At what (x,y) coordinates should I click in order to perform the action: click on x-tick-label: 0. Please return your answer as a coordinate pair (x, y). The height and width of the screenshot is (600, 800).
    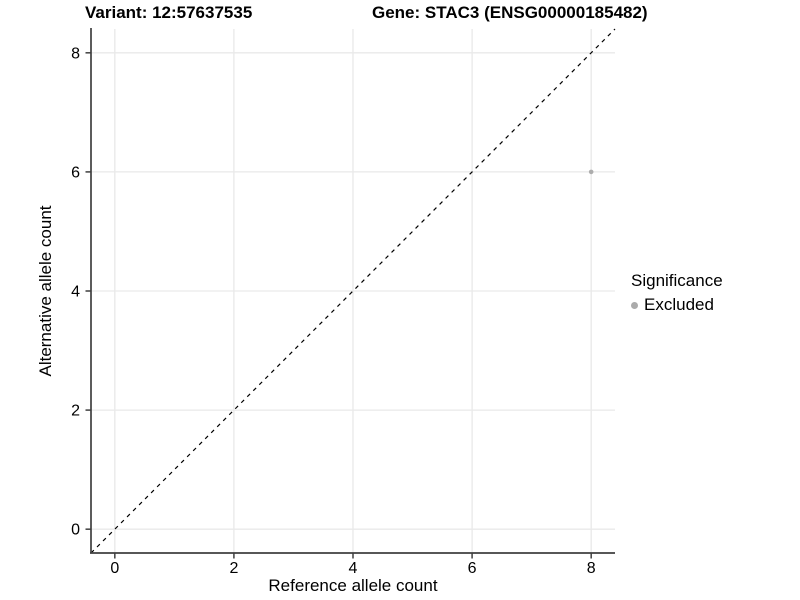
    Looking at the image, I should click on (114, 568).